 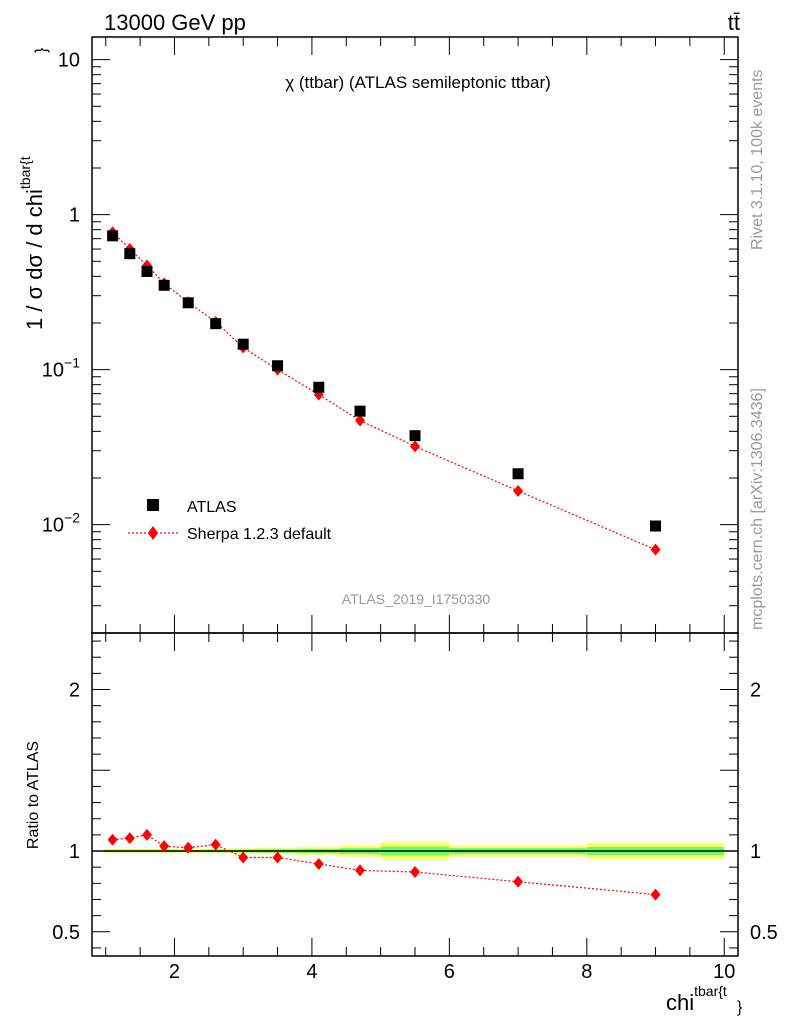 What do you see at coordinates (153, 505) in the screenshot?
I see `legend-marker-atlas` at bounding box center [153, 505].